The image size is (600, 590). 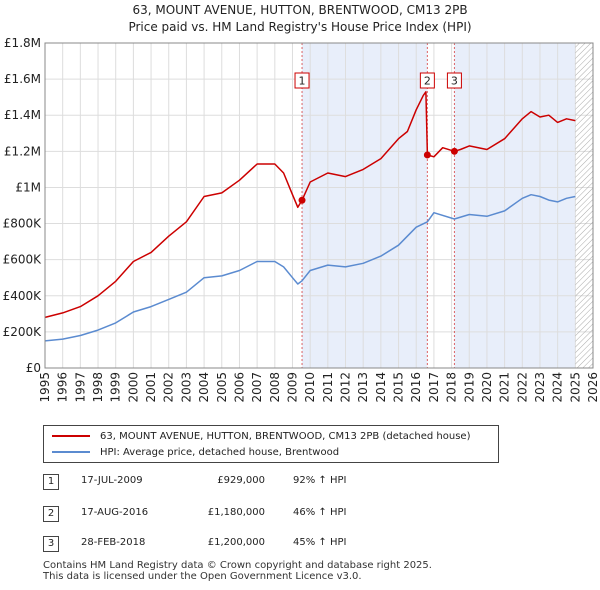 I want to click on x-tick-label: 2017, so click(x=434, y=387).